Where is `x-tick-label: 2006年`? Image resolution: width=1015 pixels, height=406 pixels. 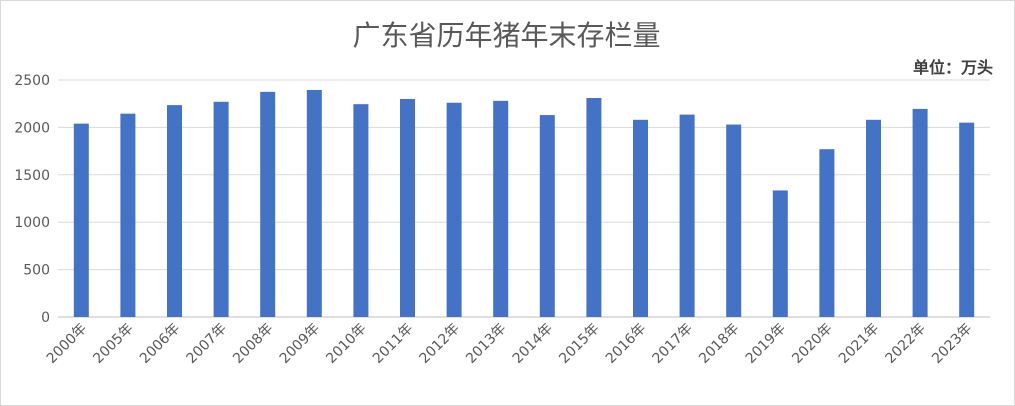
x-tick-label: 2006年 is located at coordinates (160, 344).